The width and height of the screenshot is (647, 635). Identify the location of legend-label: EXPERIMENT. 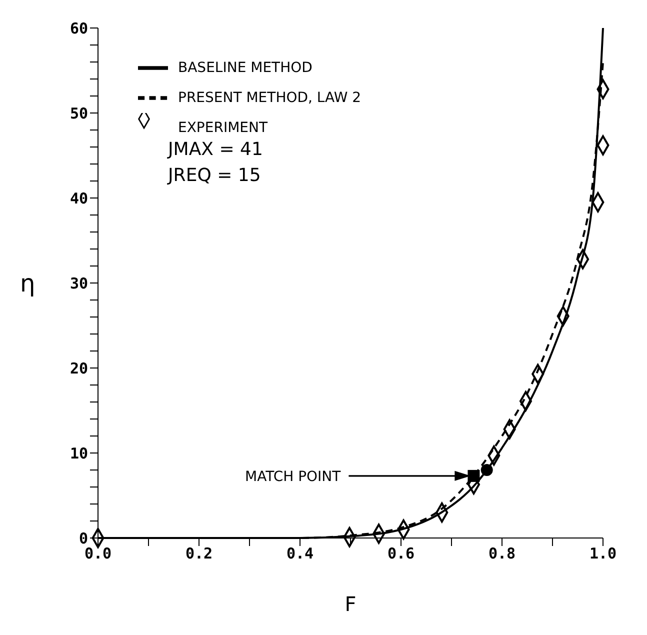
(223, 128).